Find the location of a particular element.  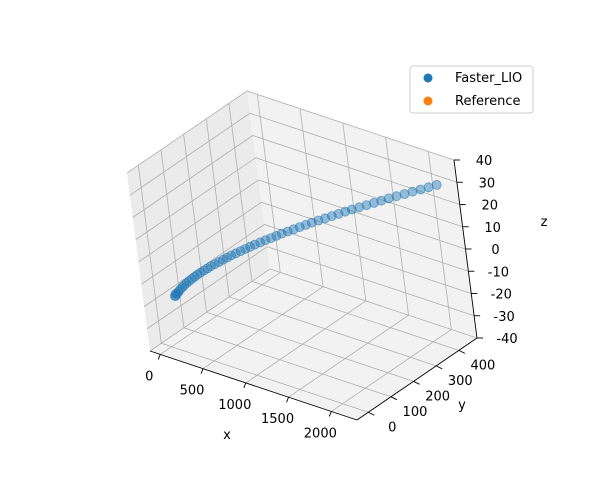

data-points is located at coordinates (305, 240).